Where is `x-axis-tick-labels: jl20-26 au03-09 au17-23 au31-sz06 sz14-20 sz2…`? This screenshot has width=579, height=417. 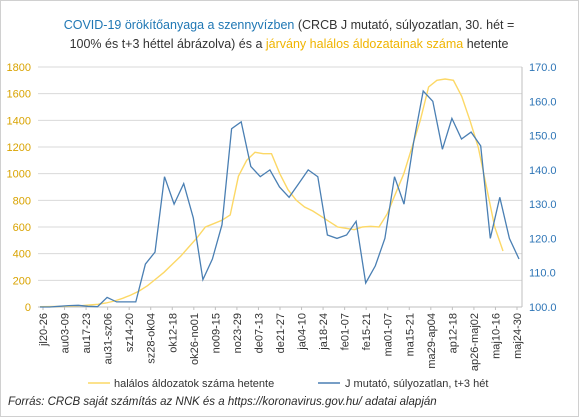 x-axis-tick-labels: jl20-26 au03-09 au17-23 au31-sz06 sz14-20 sz2… is located at coordinates (281, 339).